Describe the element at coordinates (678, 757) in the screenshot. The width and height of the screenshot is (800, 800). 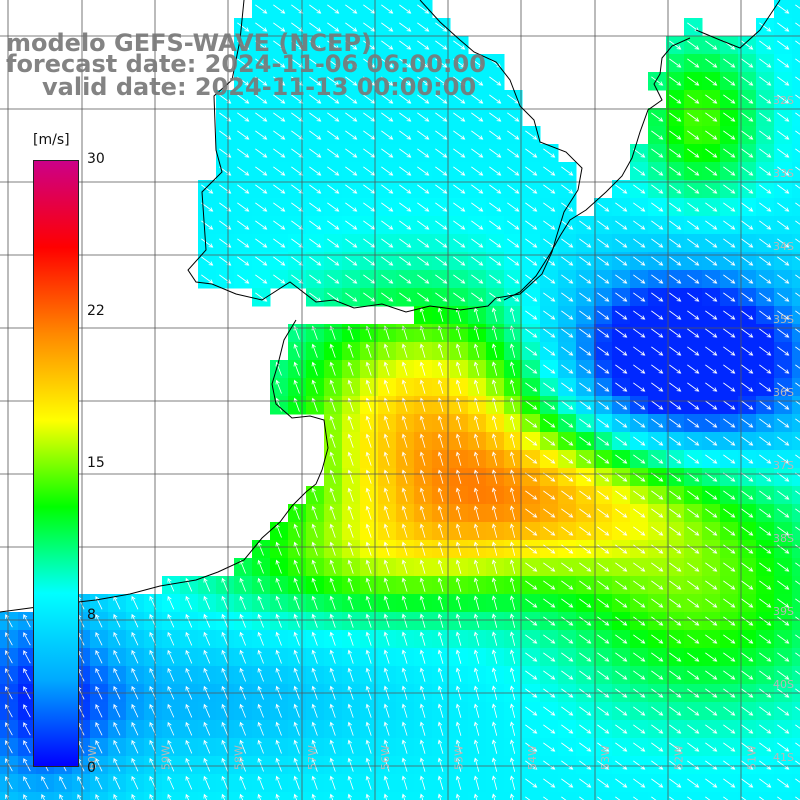
I see `longitude-label: 52W` at that location.